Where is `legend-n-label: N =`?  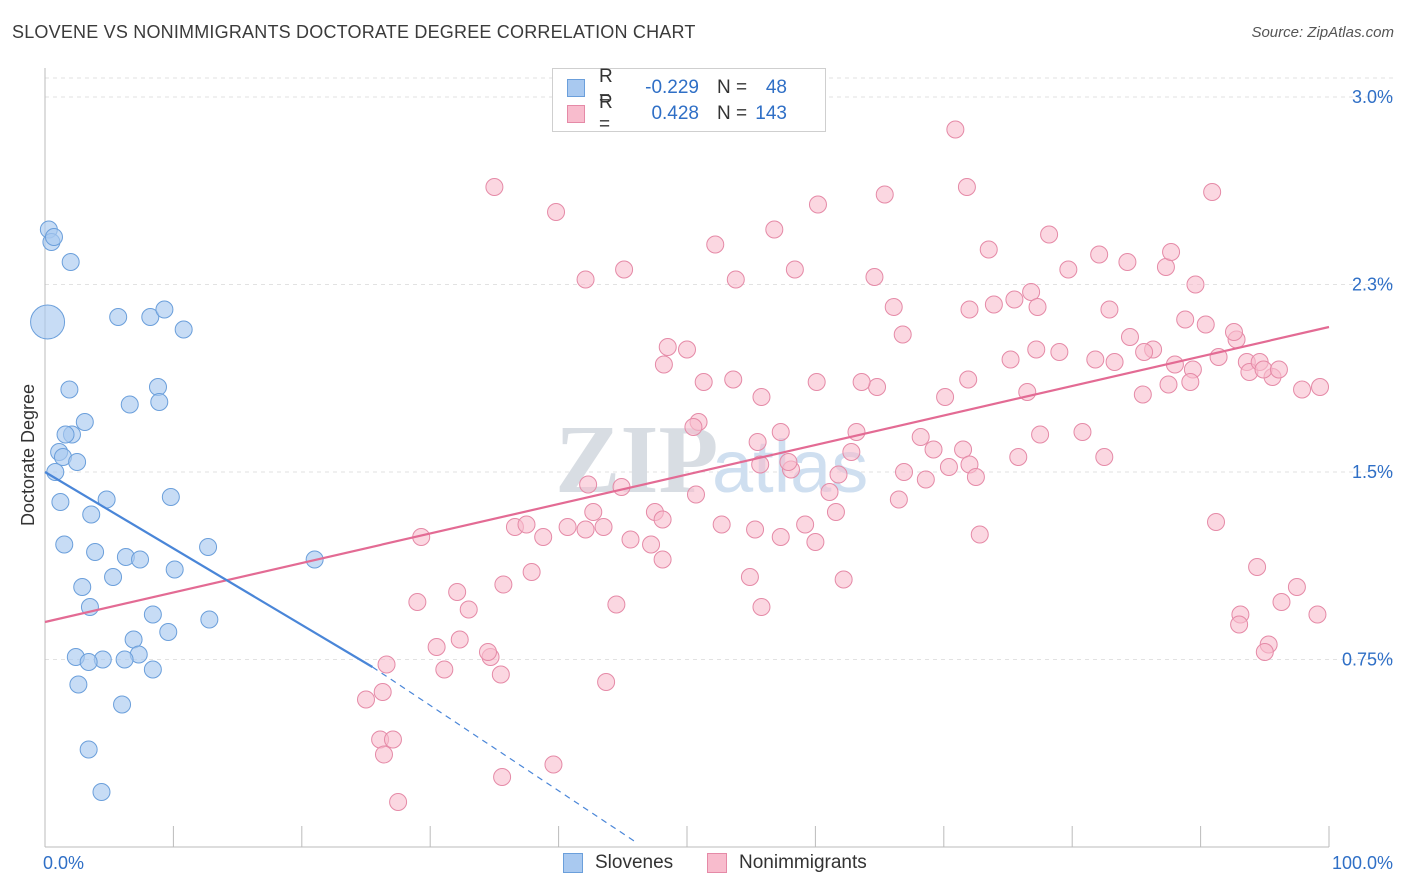
legend-n-label: N = is located at coordinates (732, 113).